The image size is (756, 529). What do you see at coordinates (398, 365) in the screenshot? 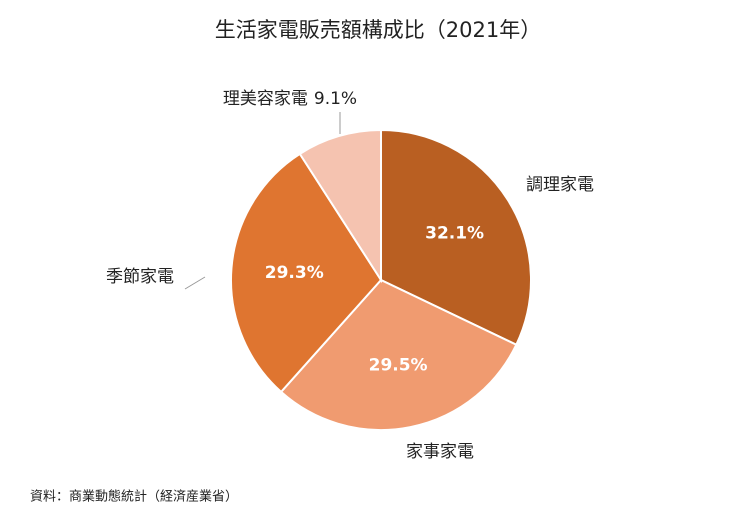
I see `value-label: 29.5%` at bounding box center [398, 365].